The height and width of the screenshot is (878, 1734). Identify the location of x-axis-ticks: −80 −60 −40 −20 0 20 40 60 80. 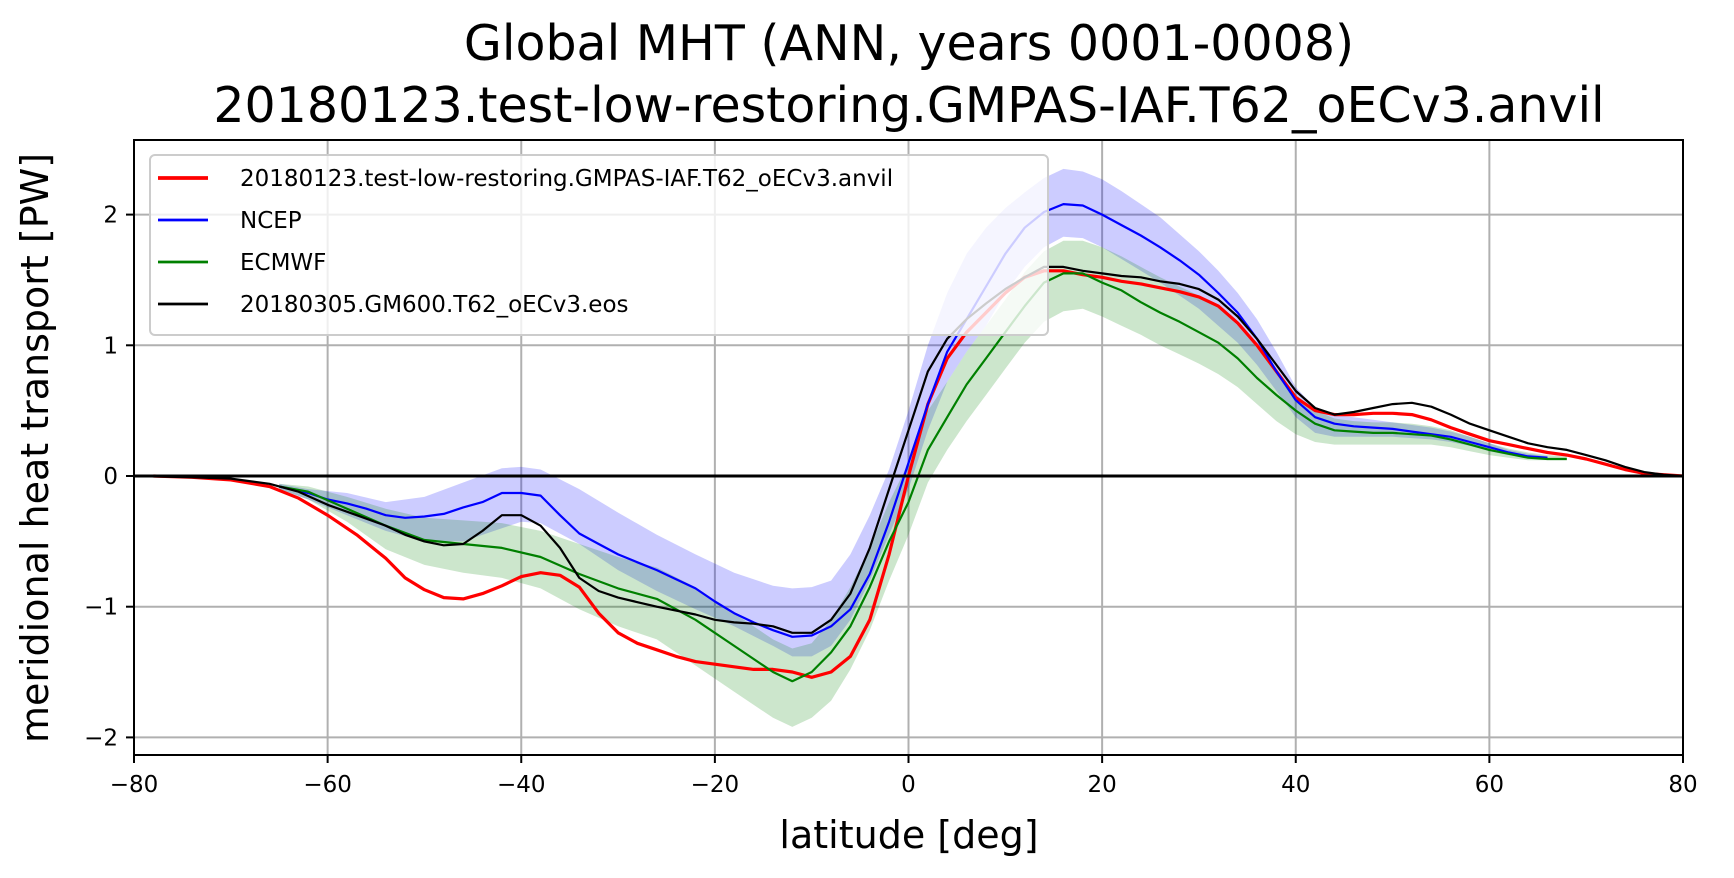
(904, 776).